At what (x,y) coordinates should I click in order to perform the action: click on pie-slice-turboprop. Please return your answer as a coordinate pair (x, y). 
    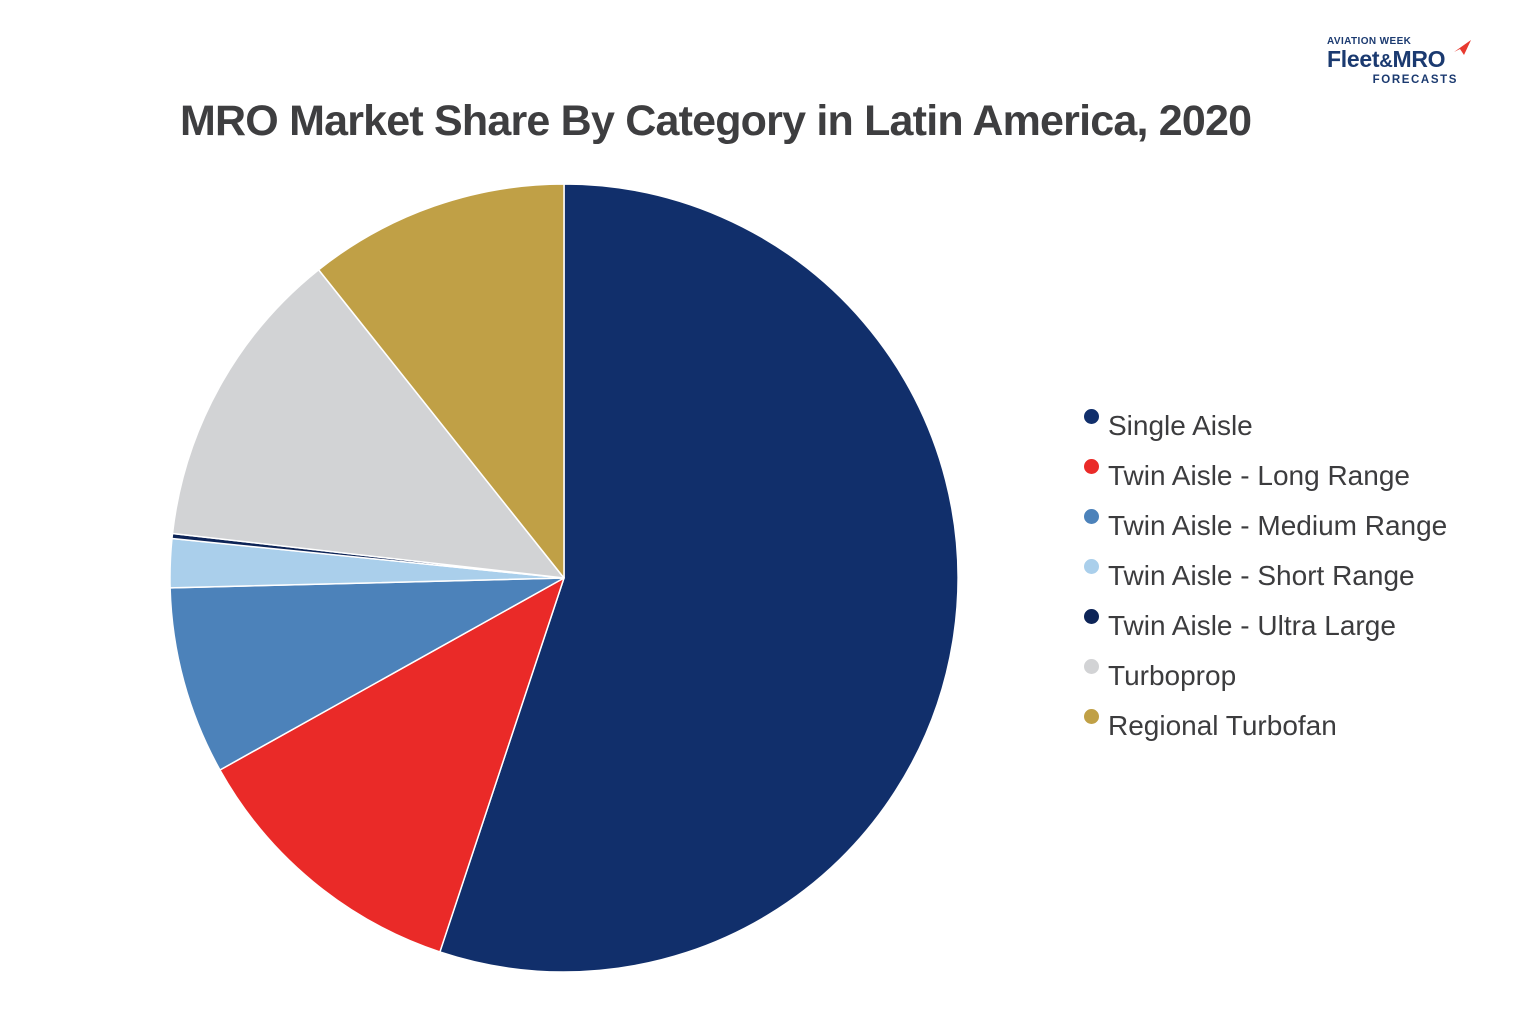
    Looking at the image, I should click on (368, 423).